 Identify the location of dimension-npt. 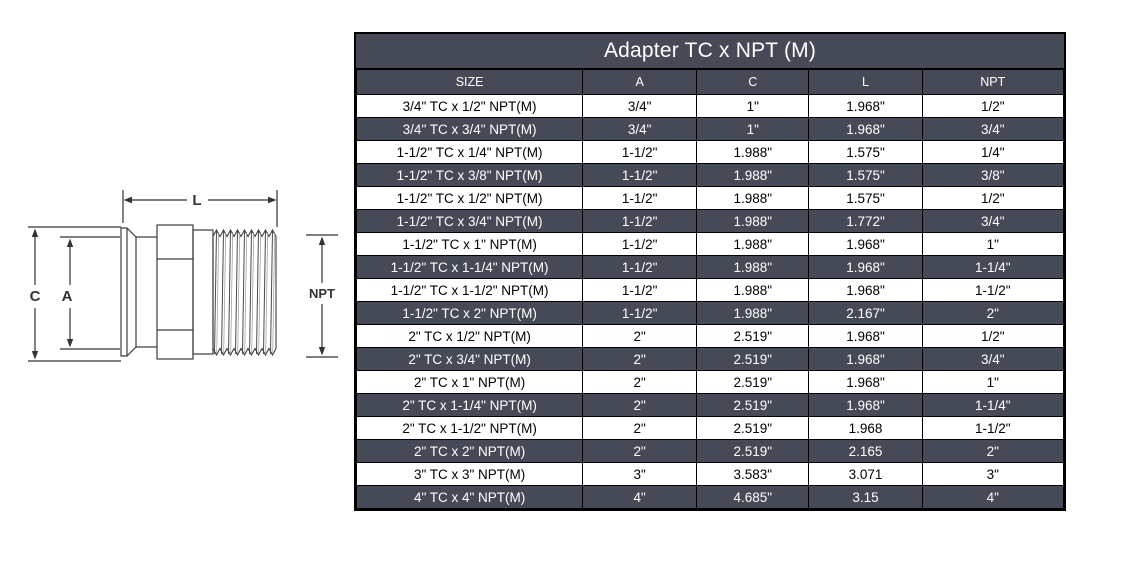
(322, 296).